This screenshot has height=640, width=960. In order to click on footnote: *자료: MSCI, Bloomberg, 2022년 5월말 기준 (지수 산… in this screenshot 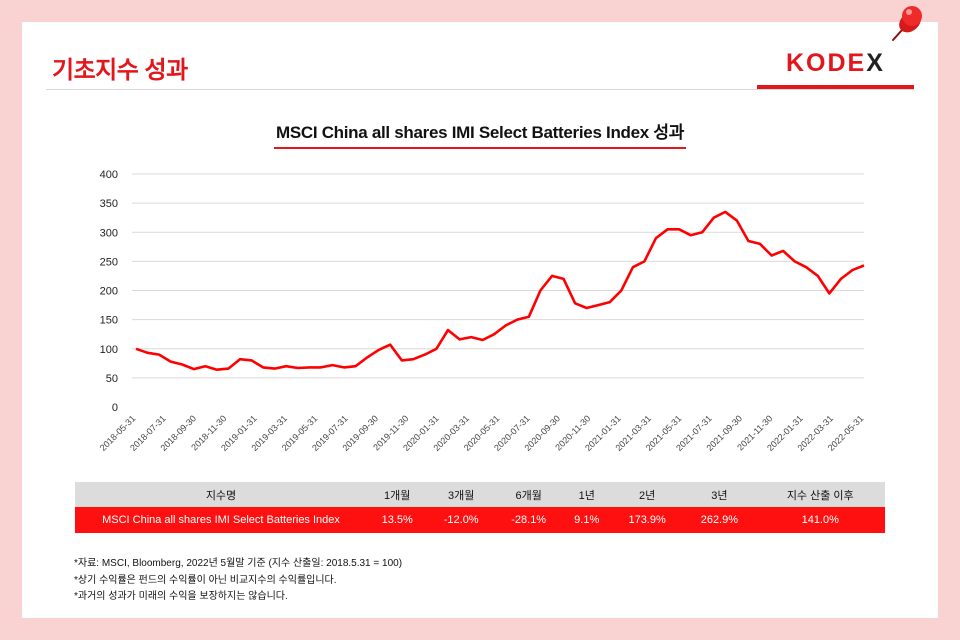, I will do `click(238, 563)`.